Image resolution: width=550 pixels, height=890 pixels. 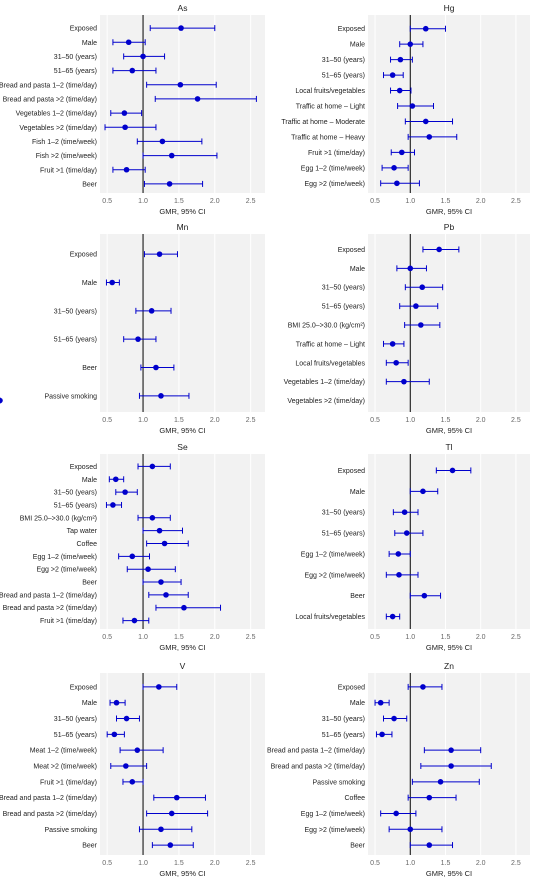 What do you see at coordinates (355, 798) in the screenshot?
I see `row-label: Coffee` at bounding box center [355, 798].